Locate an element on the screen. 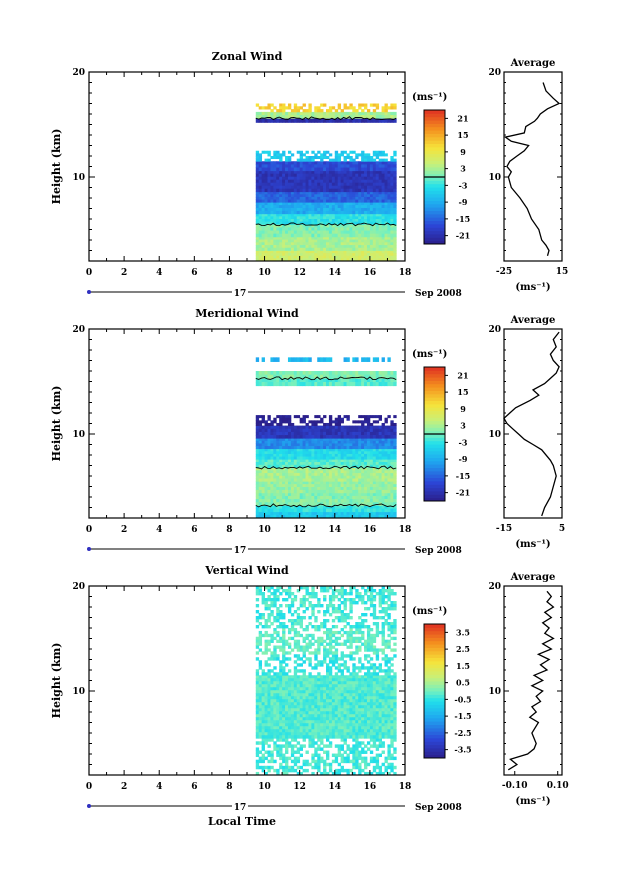 The image size is (621, 873). colorbar-tick-label: -21 is located at coordinates (463, 236).